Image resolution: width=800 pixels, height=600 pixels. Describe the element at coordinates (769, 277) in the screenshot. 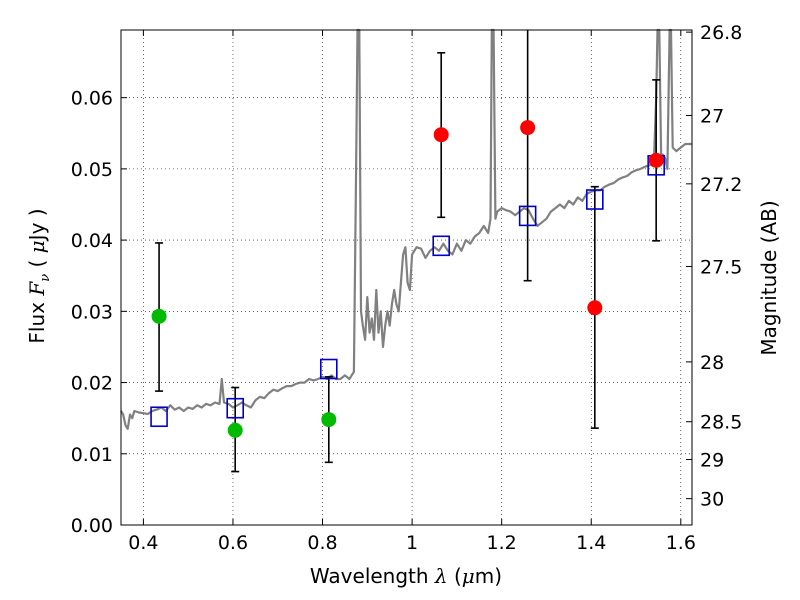

I see `y2-axis-label: Magnitude (AB)` at that location.